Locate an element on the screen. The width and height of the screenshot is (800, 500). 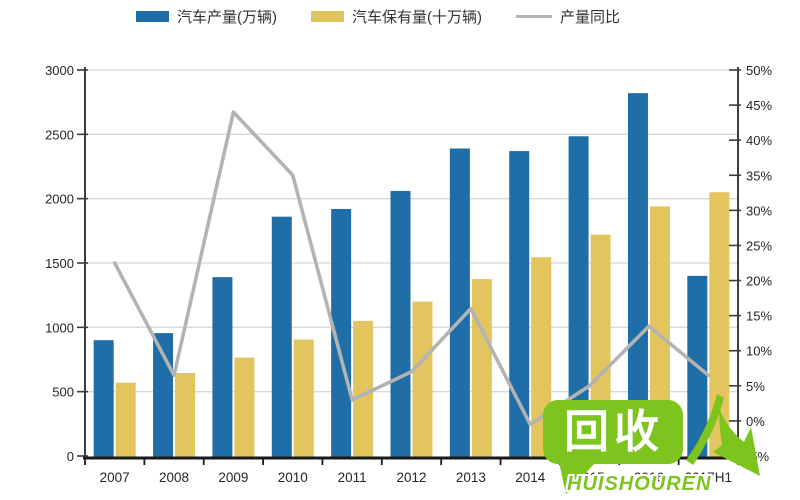
left-axis-tick-label: 2000 is located at coordinates (59, 199).